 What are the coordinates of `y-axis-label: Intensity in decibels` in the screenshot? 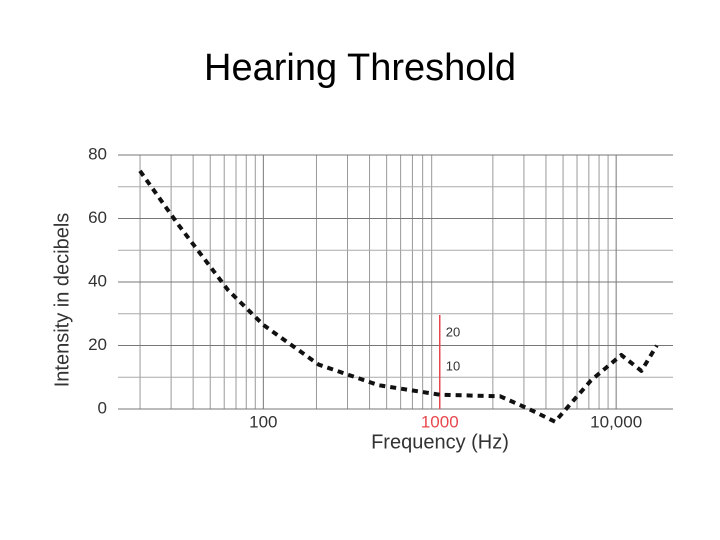 It's located at (62, 300).